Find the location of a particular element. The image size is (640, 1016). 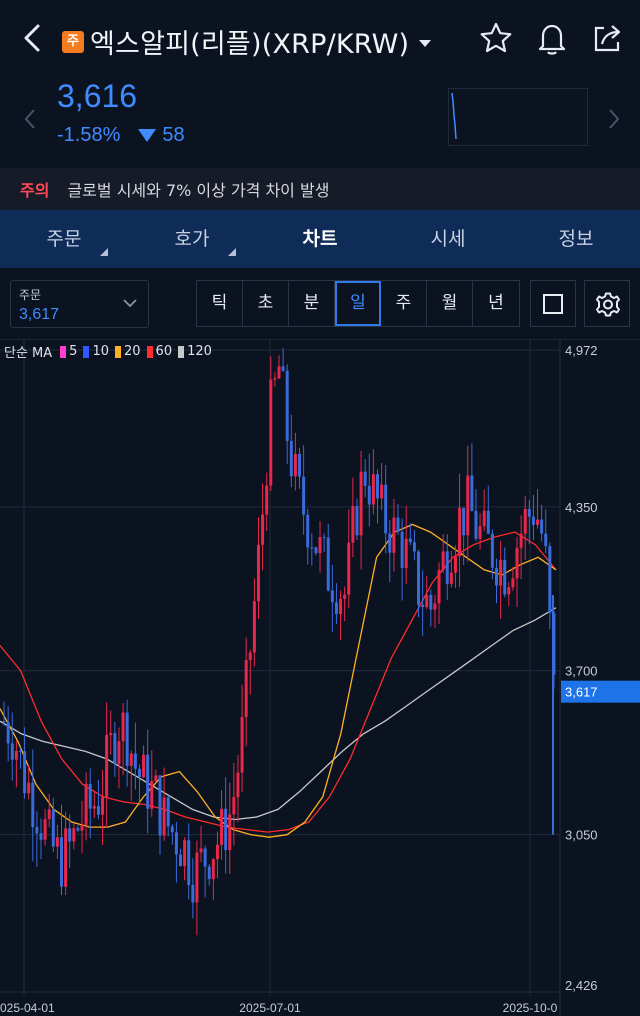

tab-label: 시세 is located at coordinates (448, 239).